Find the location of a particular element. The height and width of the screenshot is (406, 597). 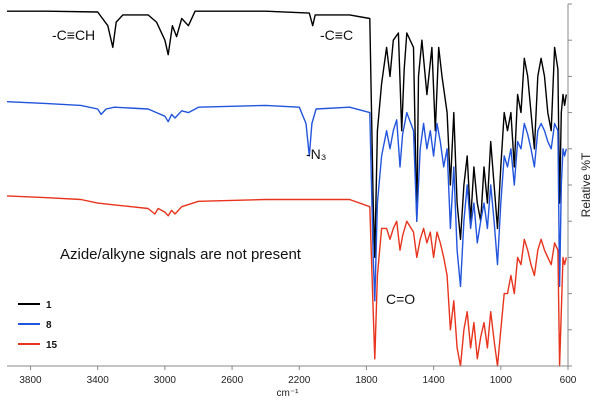

x-tick-label: 1800 is located at coordinates (366, 380).